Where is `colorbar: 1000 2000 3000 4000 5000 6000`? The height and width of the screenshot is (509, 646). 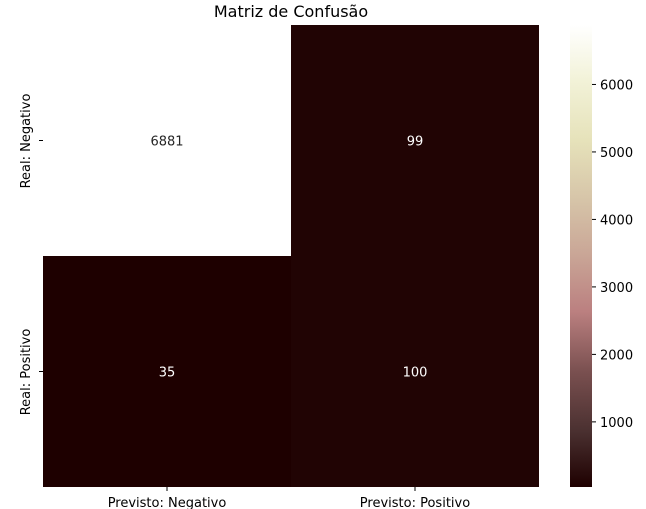
colorbar: 1000 2000 3000 4000 5000 6000 is located at coordinates (601, 256).